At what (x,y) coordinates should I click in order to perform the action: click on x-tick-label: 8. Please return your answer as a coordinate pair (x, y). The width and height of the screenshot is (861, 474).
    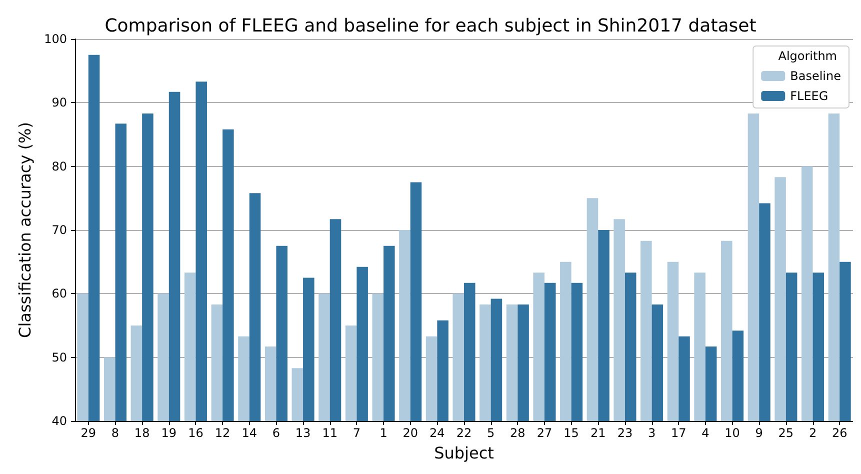
    Looking at the image, I should click on (115, 433).